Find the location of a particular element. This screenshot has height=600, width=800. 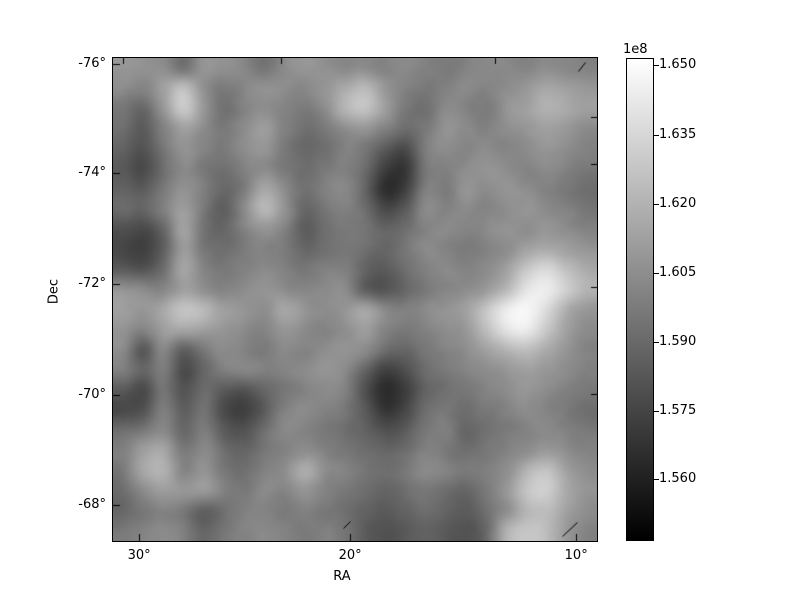

colorbar-tick-label: 1.575 is located at coordinates (678, 411).